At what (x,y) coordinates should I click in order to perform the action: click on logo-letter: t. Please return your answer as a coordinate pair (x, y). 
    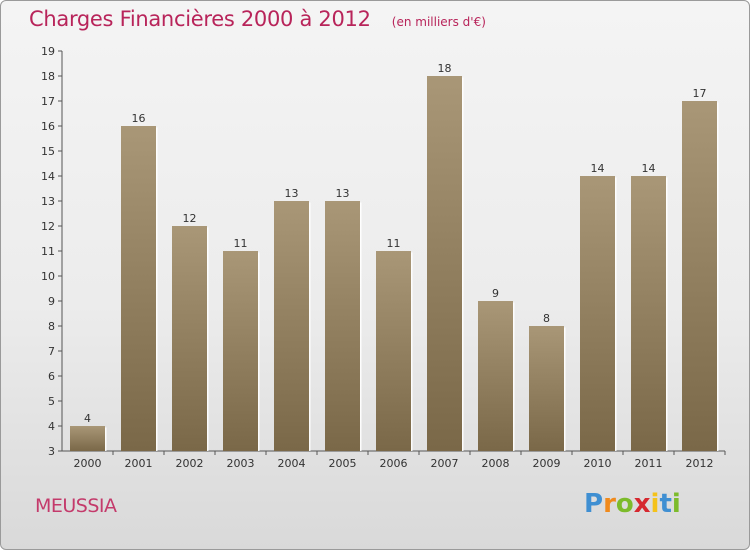
    Looking at the image, I should click on (665, 504).